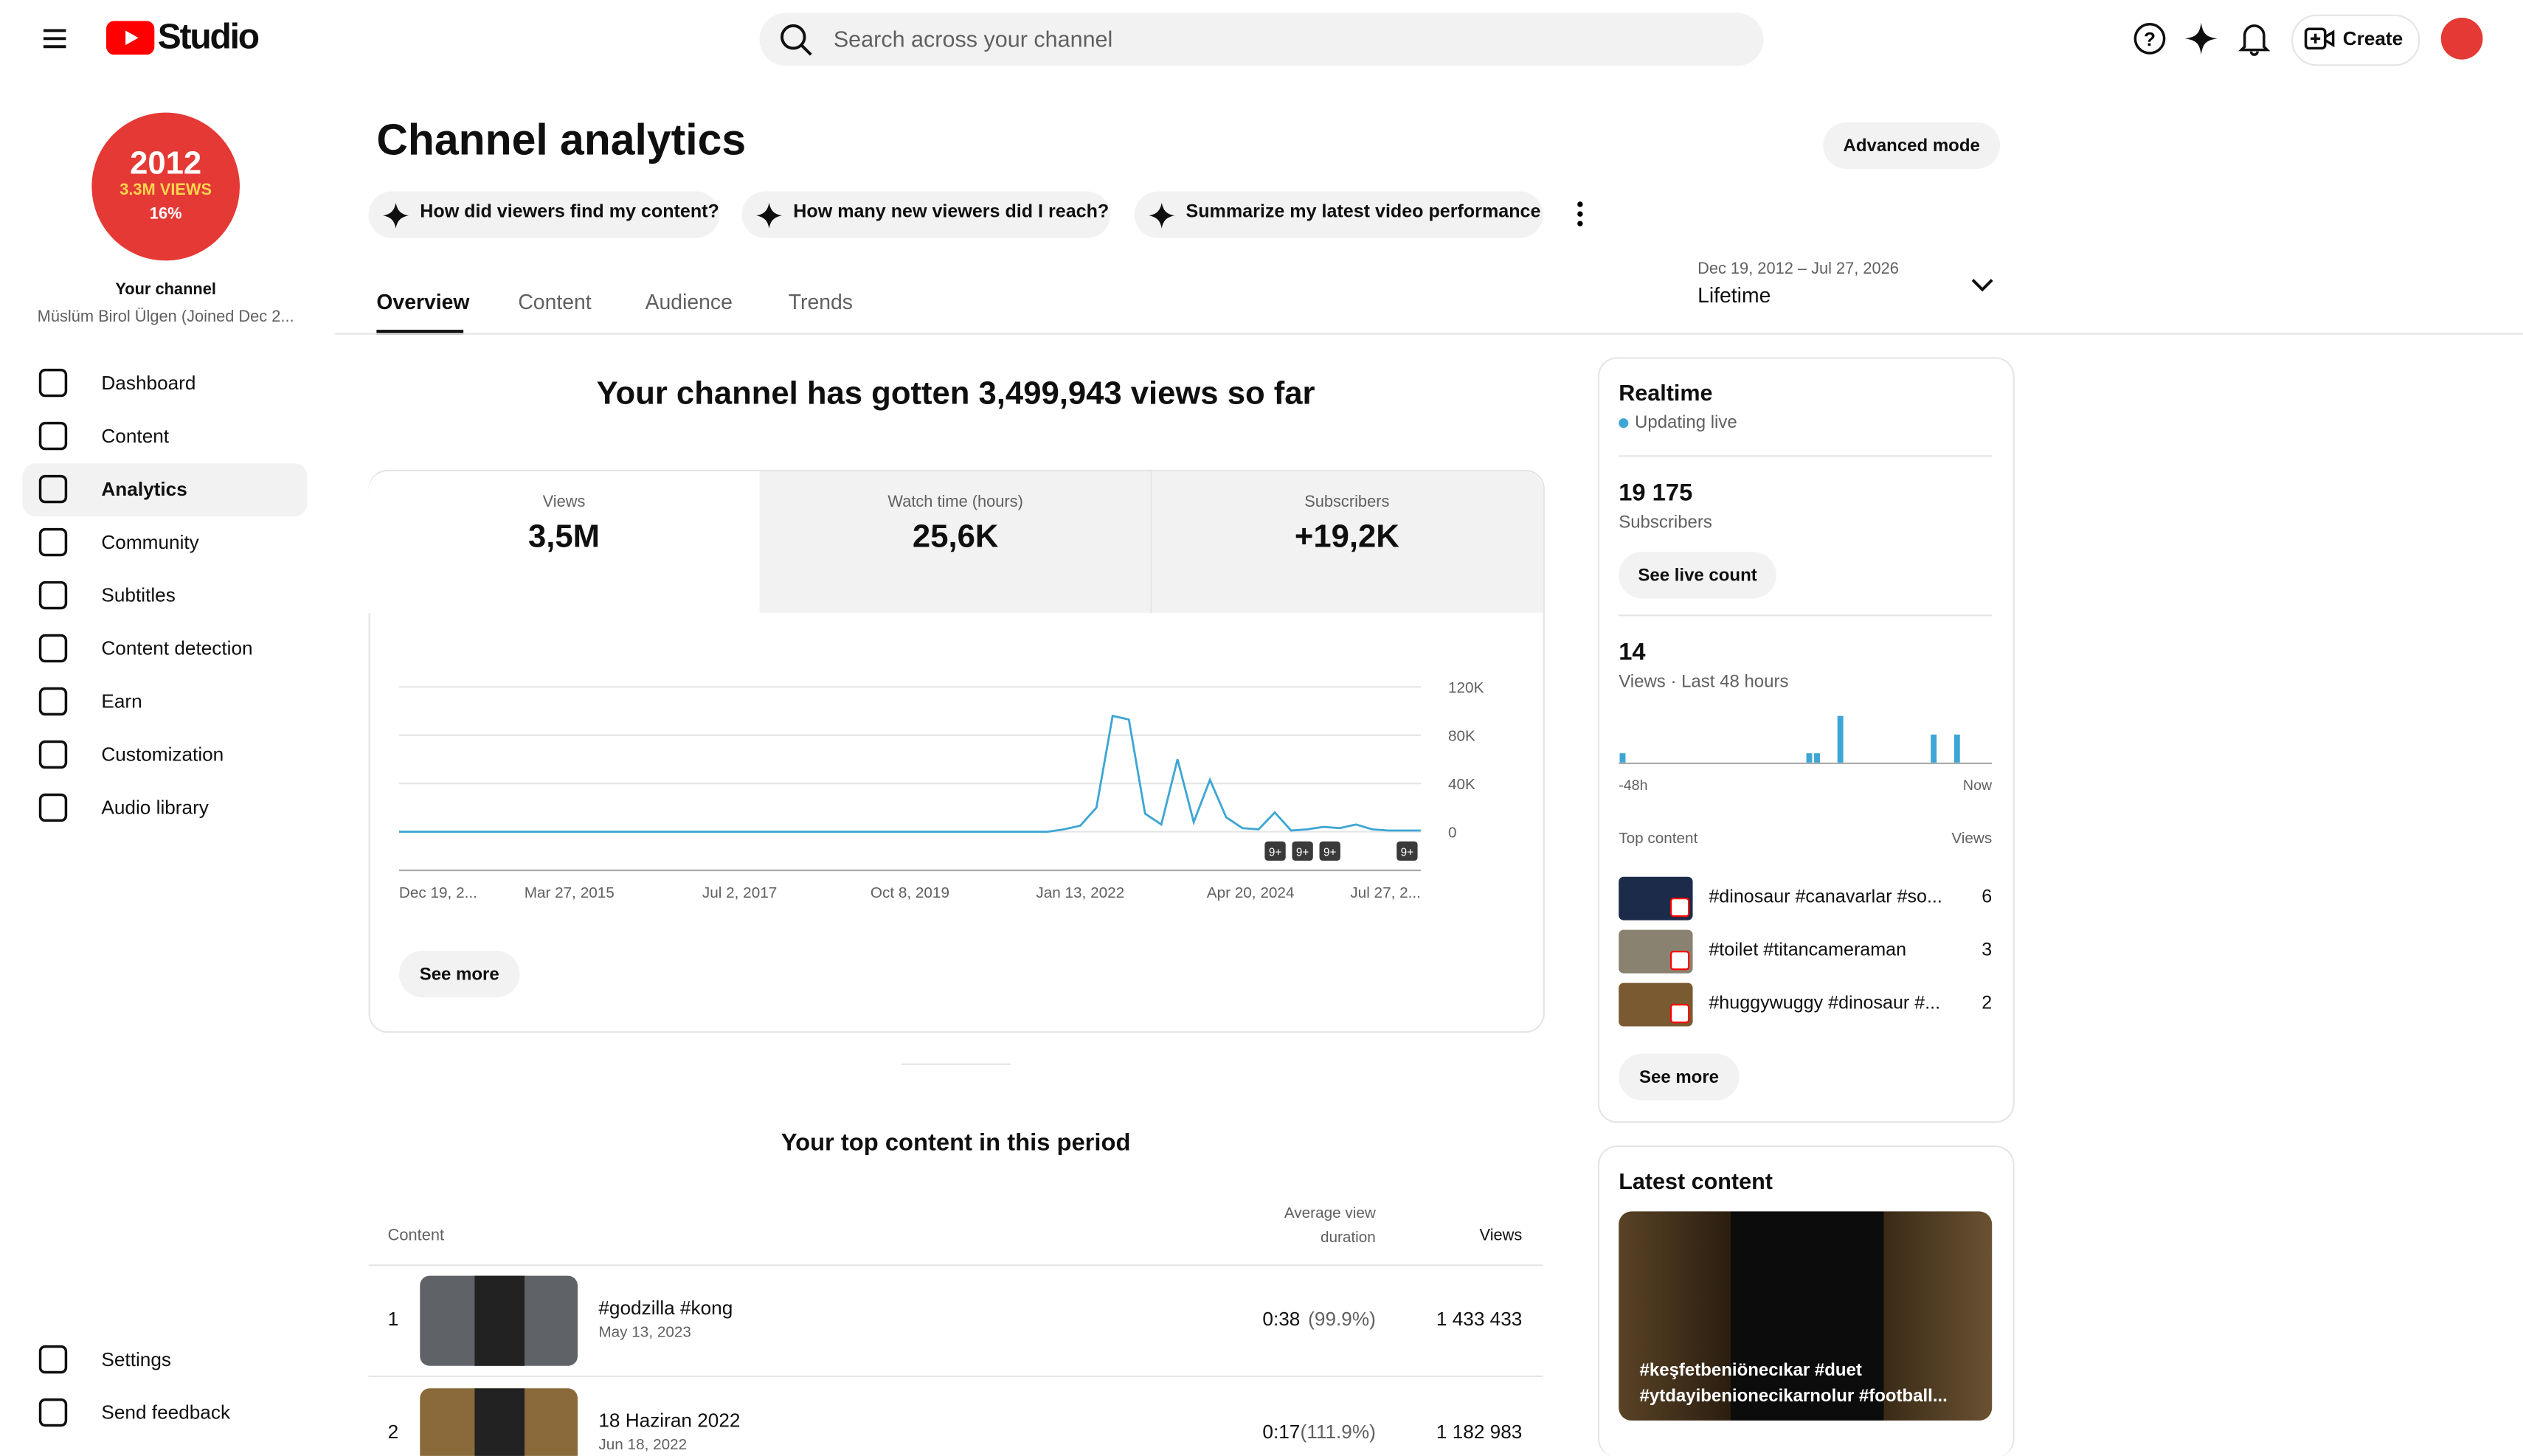 This screenshot has height=1456, width=2523. Describe the element at coordinates (1346, 537) in the screenshot. I see `metric-value: +19,2K` at that location.